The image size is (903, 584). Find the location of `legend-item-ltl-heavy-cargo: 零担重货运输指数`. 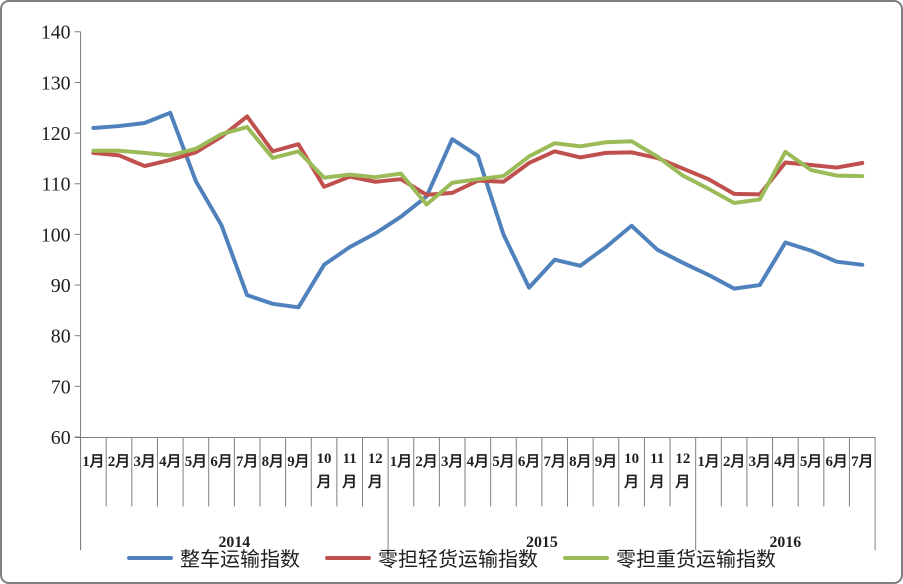

legend-item-ltl-heavy-cargo: 零担重货运输指数 is located at coordinates (669, 557).